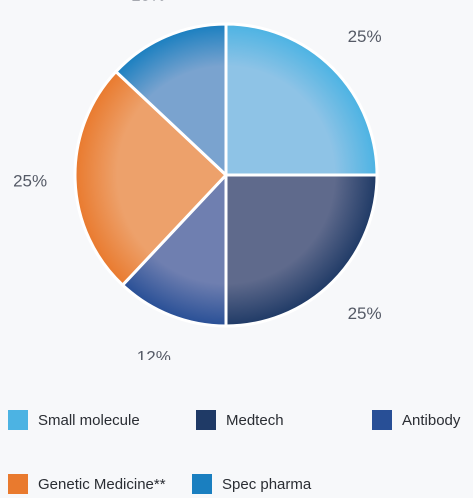 The height and width of the screenshot is (498, 473). Describe the element at coordinates (171, 99) in the screenshot. I see `pie-slice-spec-pharma` at that location.